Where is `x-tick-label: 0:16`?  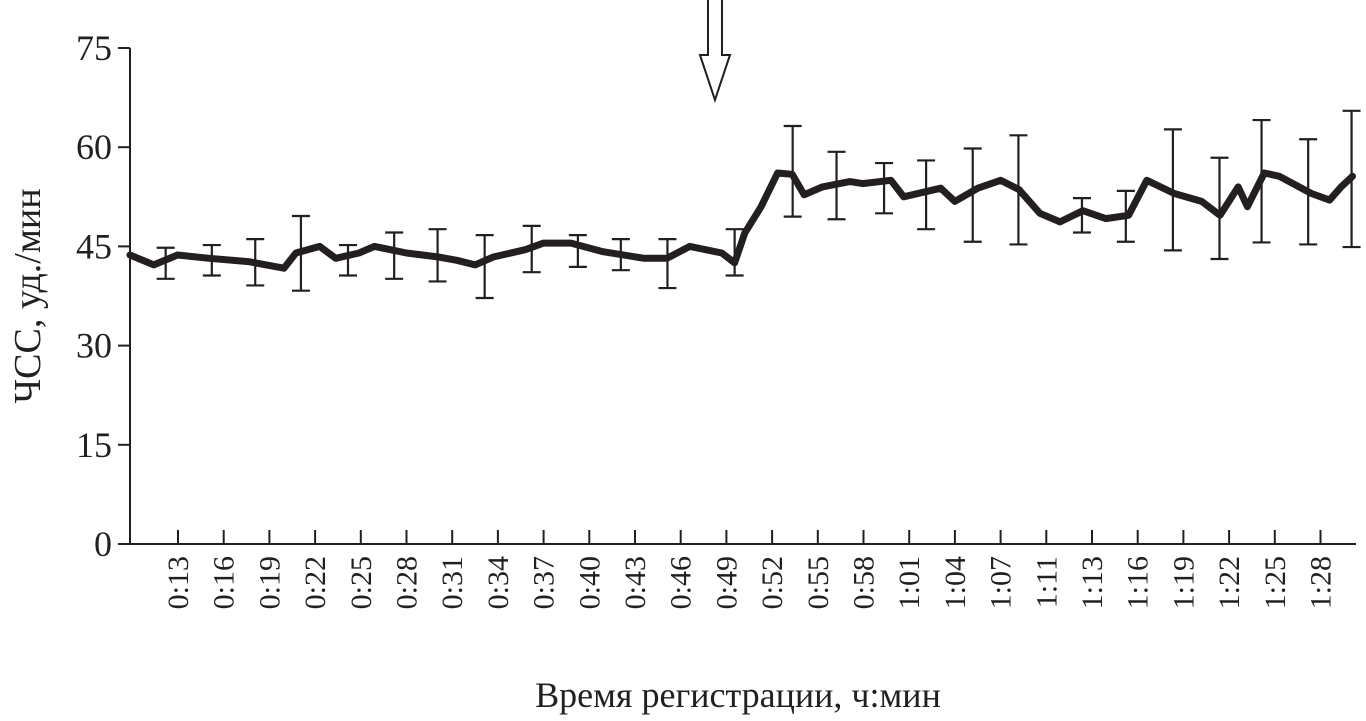
x-tick-label: 0:16 is located at coordinates (224, 582).